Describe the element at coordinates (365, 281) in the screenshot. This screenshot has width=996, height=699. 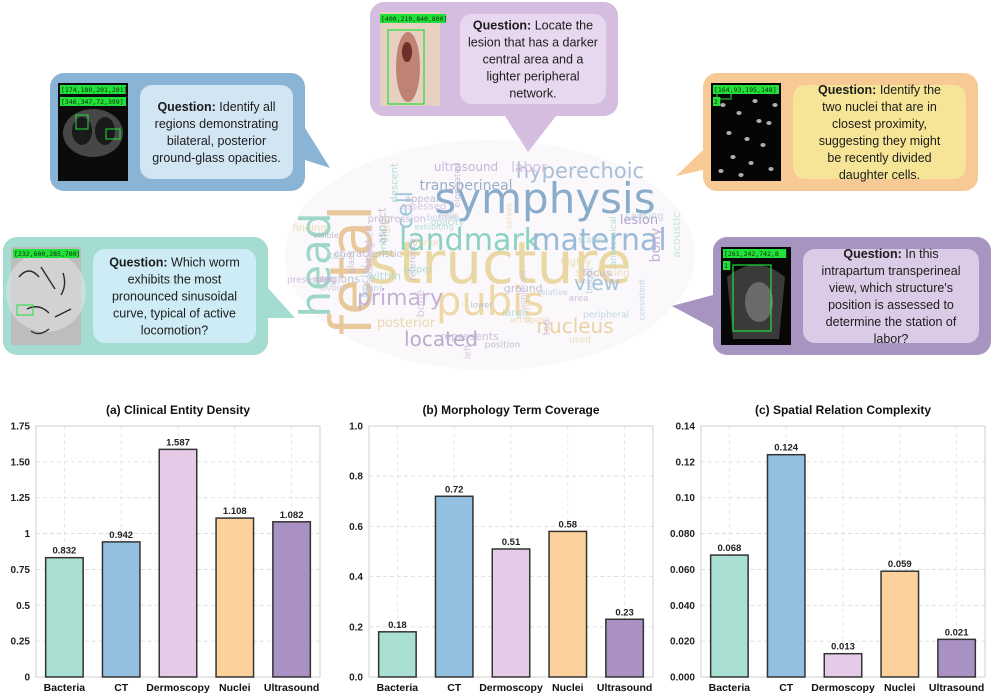
I see `word-nuclei: nuclei` at that location.